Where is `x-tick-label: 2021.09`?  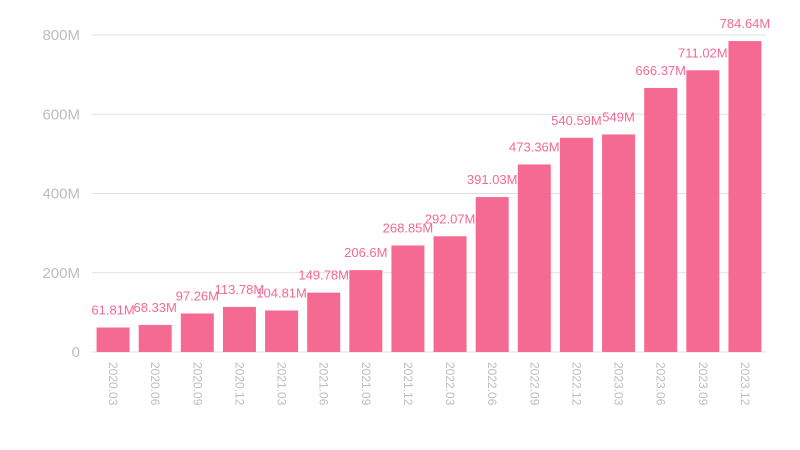
x-tick-label: 2021.09 is located at coordinates (366, 384).